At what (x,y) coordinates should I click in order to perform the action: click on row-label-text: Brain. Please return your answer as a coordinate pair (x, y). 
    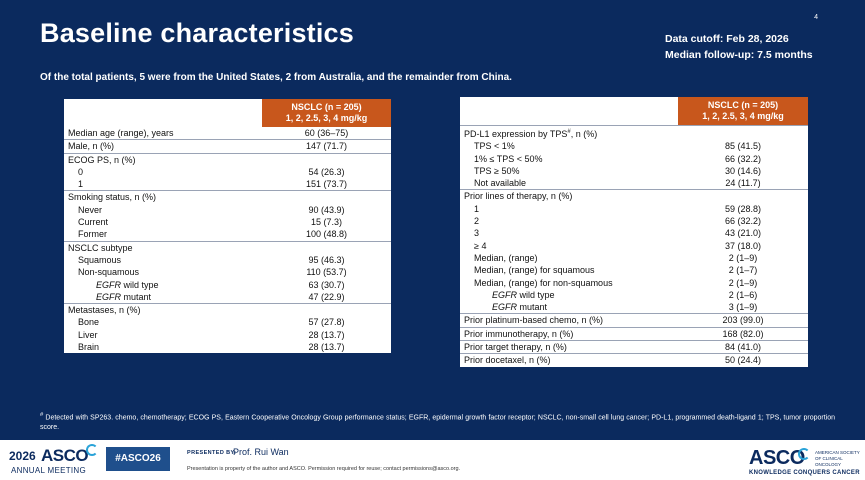
    Looking at the image, I should click on (89, 347).